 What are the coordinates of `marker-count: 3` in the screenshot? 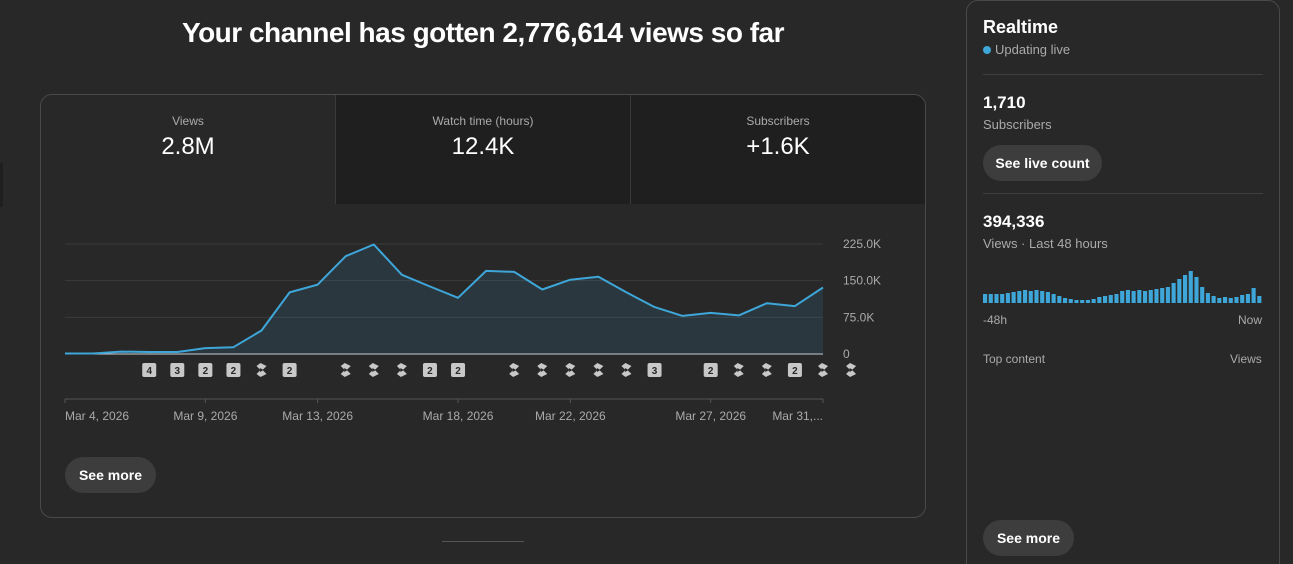 It's located at (178, 371).